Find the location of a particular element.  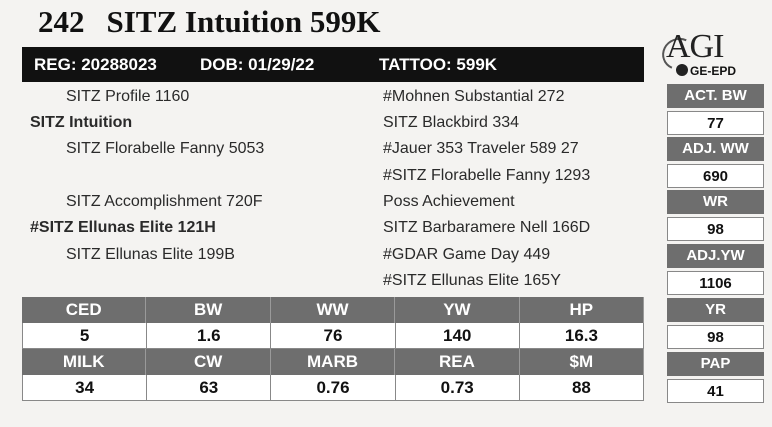

epd-header-ww: WW is located at coordinates (333, 310).